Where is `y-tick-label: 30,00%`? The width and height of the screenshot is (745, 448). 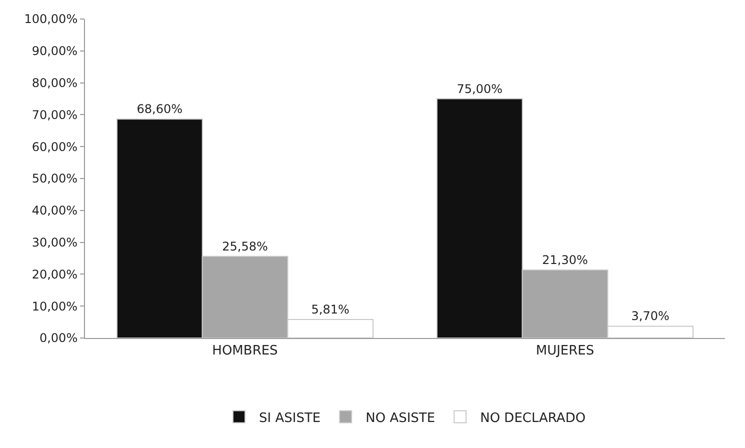
y-tick-label: 30,00% is located at coordinates (55, 243).